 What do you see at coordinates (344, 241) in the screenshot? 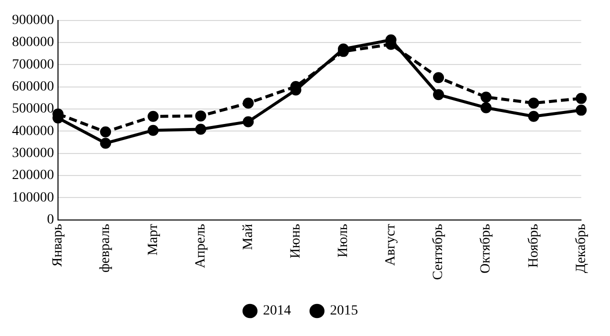
I see `x-tick-label: Июль` at bounding box center [344, 241].